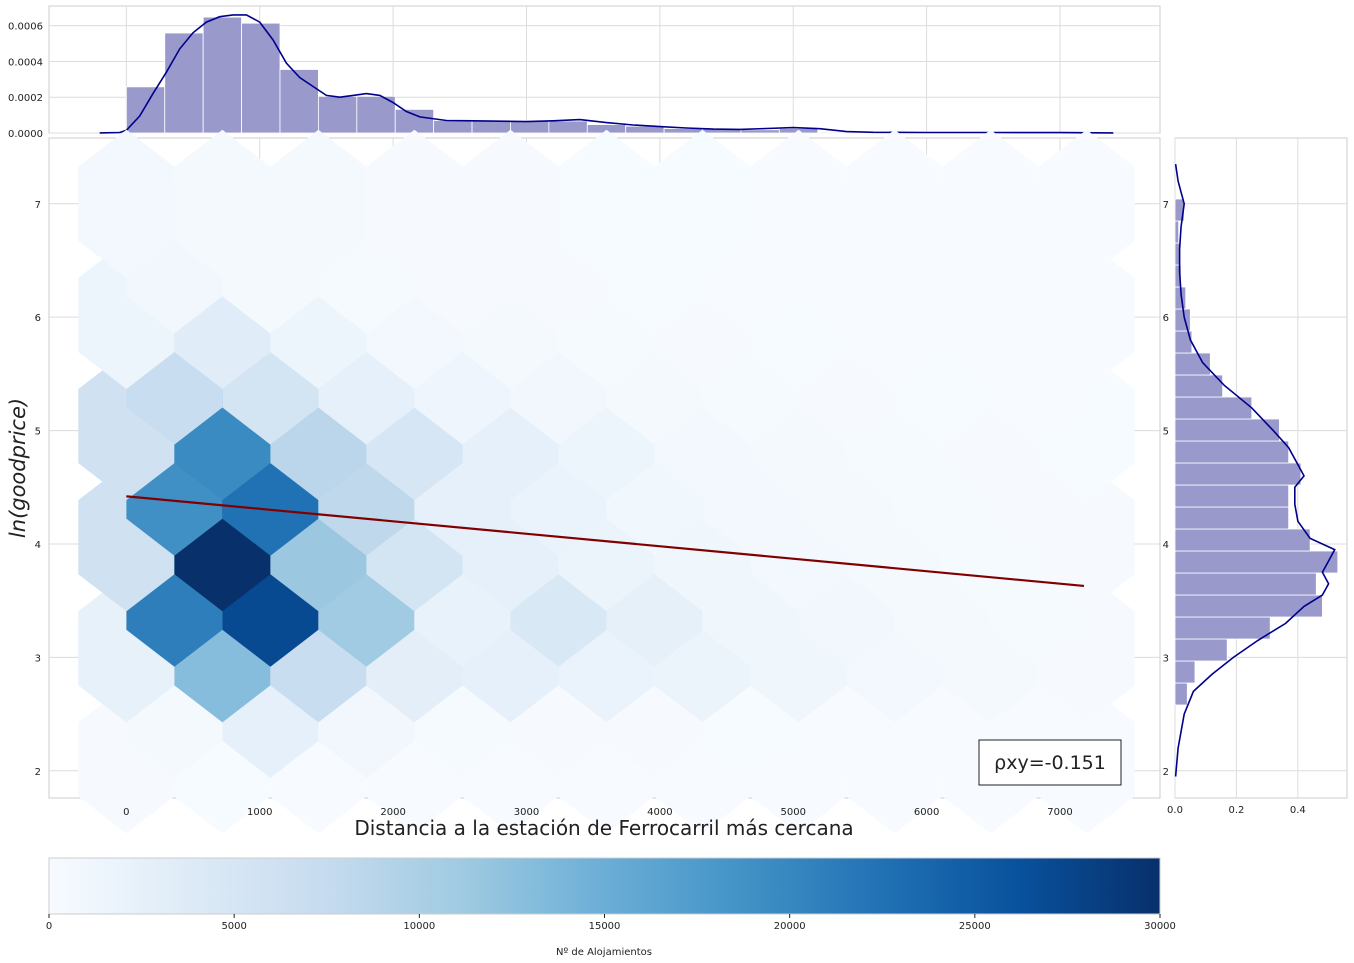 The width and height of the screenshot is (1354, 963). I want to click on colorbar-tick-label: 5000, so click(233, 926).